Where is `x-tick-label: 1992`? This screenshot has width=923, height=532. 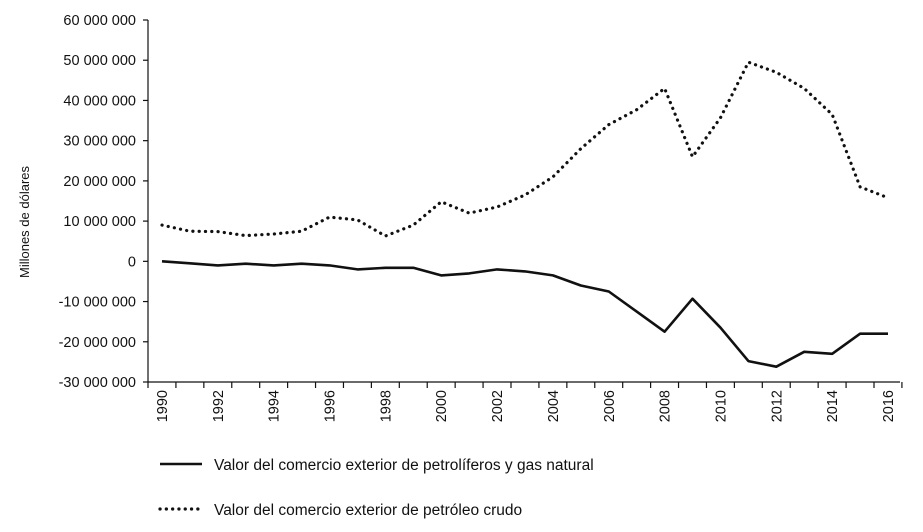 x-tick-label: 1992 is located at coordinates (219, 406).